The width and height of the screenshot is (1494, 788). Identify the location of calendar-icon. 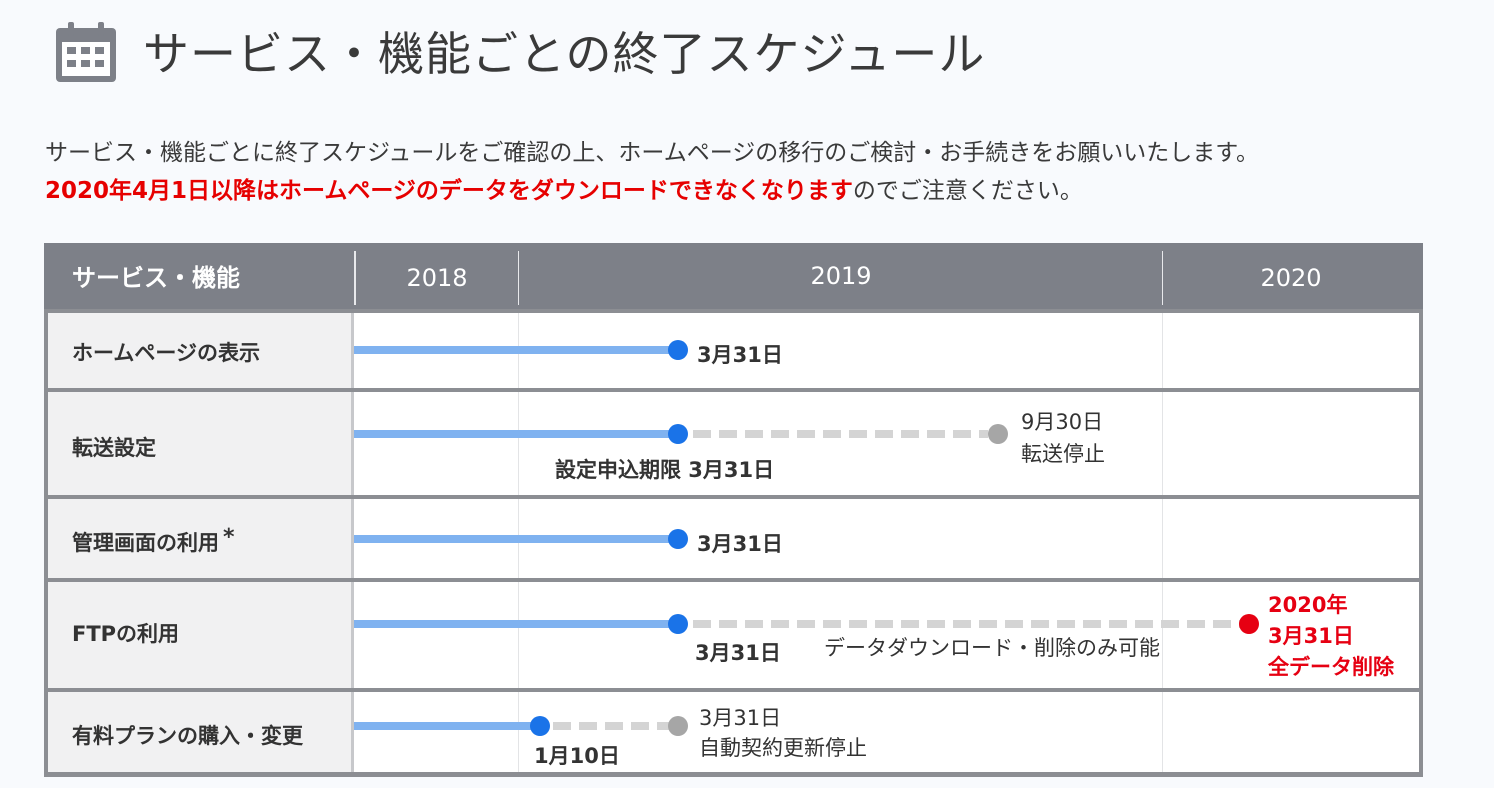
(86, 52).